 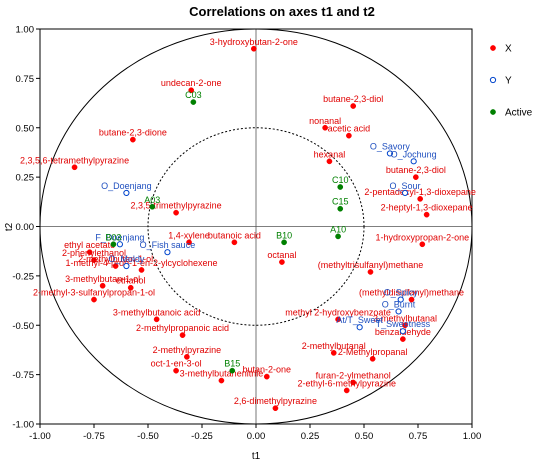 I want to click on point-label: butanoic acid, so click(x=234, y=235).